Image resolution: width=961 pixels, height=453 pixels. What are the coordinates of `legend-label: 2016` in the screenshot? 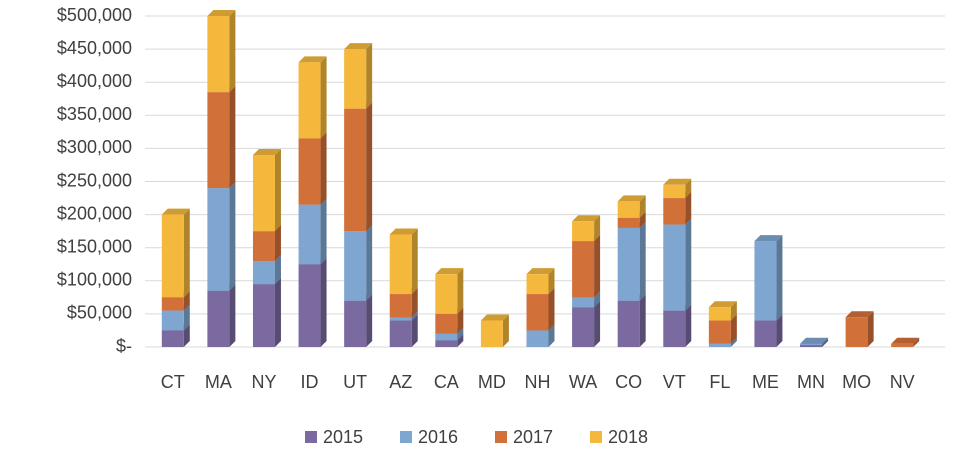 It's located at (438, 437).